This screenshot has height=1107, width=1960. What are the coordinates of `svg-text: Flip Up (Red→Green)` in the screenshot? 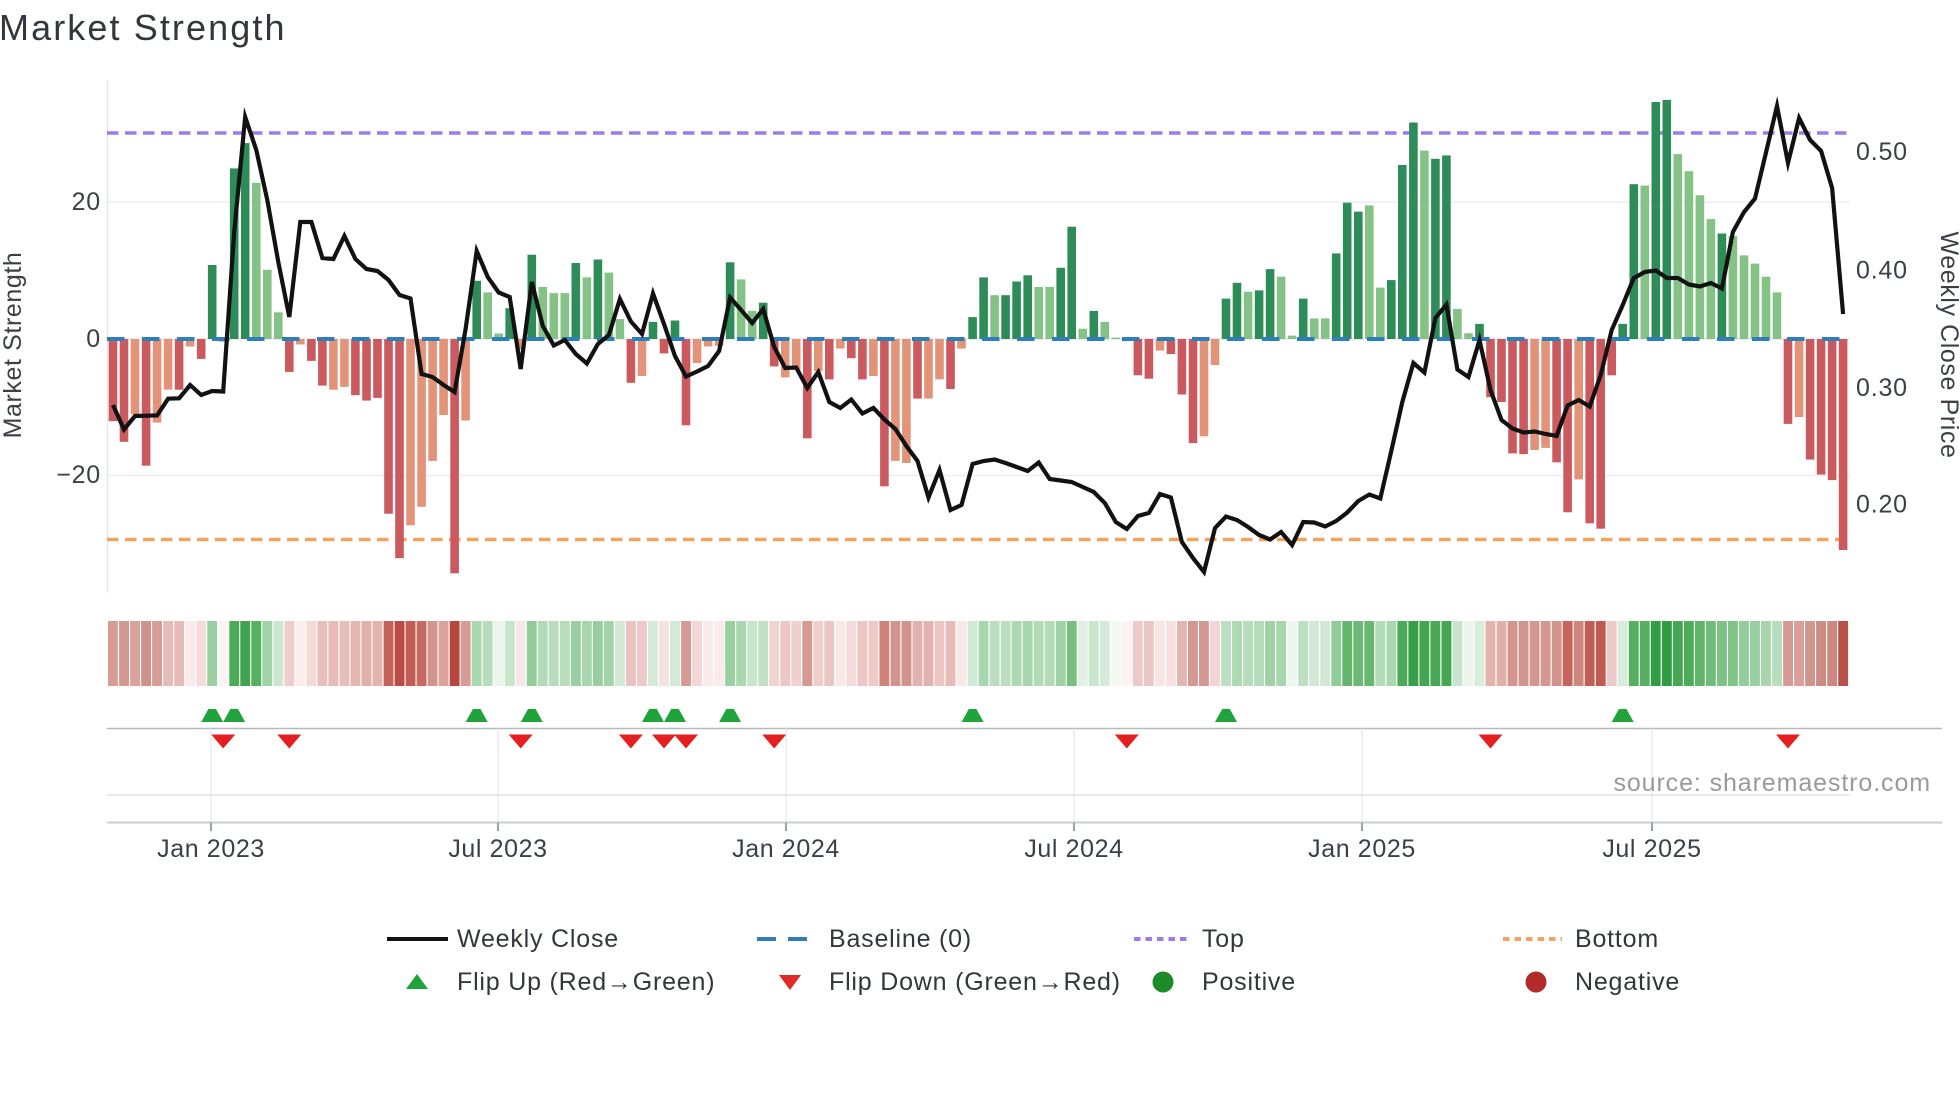 It's located at (586, 982).